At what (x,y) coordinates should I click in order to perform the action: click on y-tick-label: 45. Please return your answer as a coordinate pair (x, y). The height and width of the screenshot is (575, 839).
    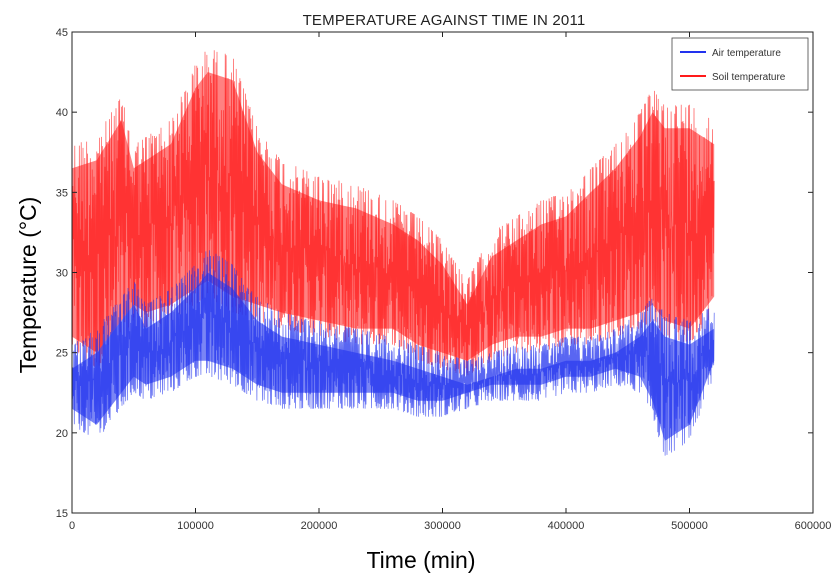
    Looking at the image, I should click on (62, 33).